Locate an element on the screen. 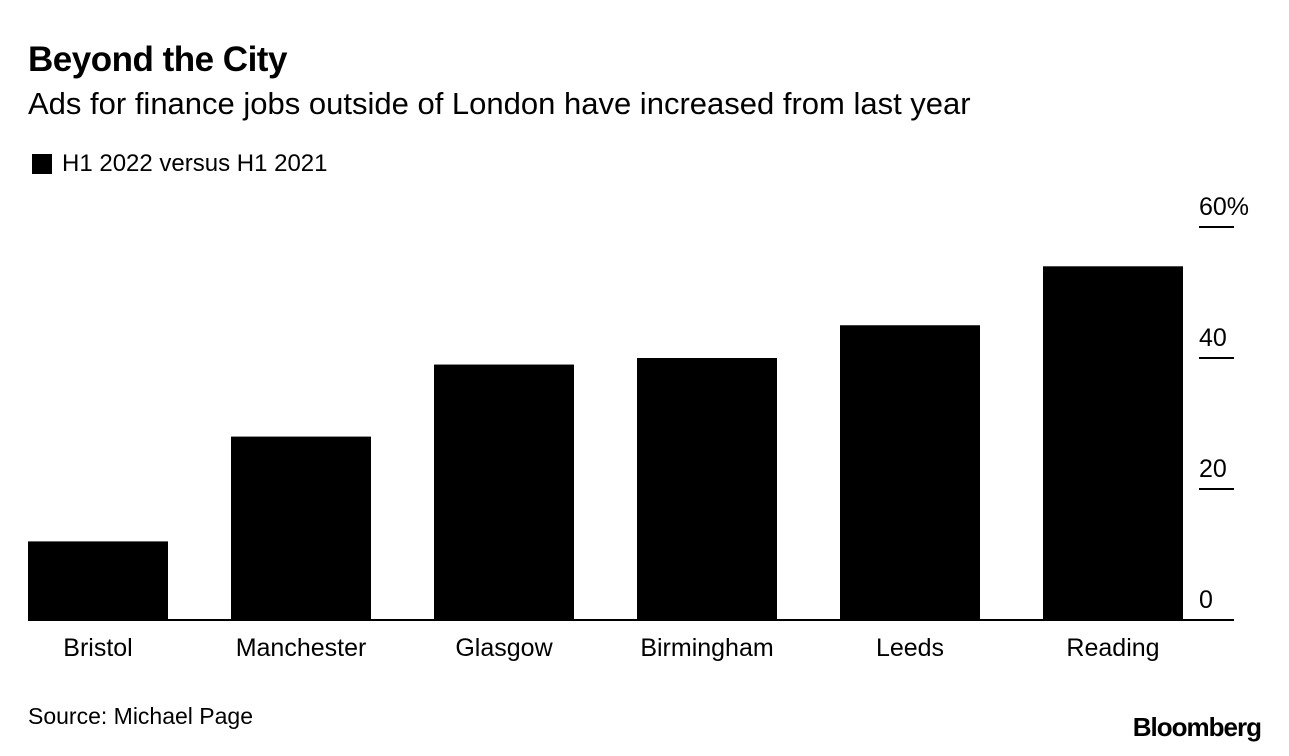 Image resolution: width=1289 pixels, height=756 pixels. legend-label: H1 2022 versus H1 2021 is located at coordinates (195, 163).